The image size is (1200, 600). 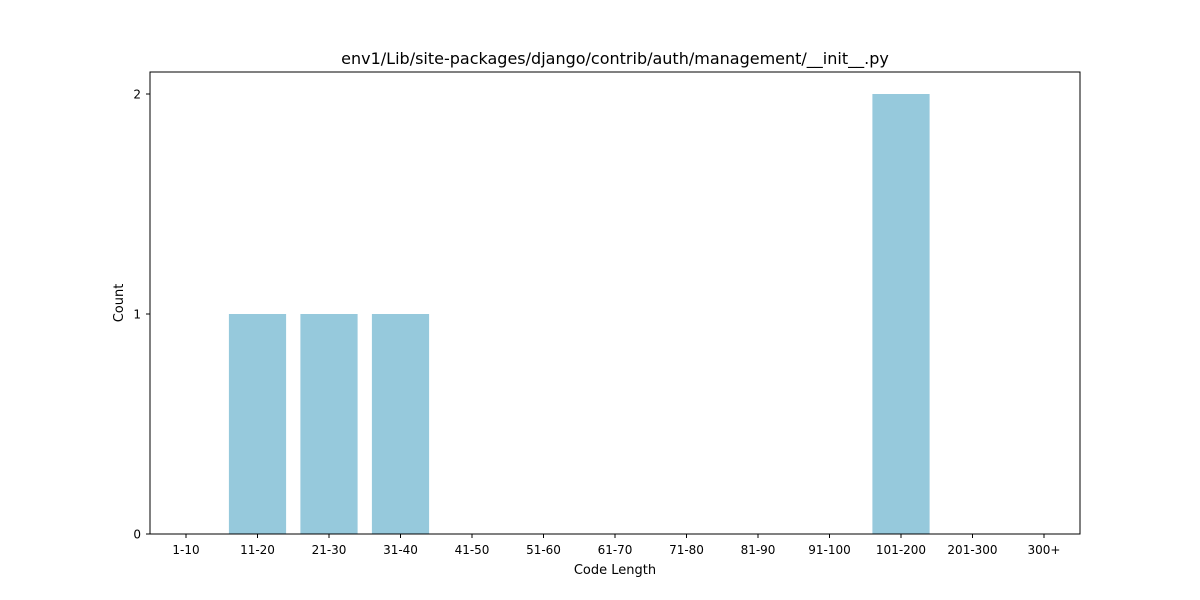 I want to click on y-axis-ticks: 0 1 2, so click(x=141, y=315).